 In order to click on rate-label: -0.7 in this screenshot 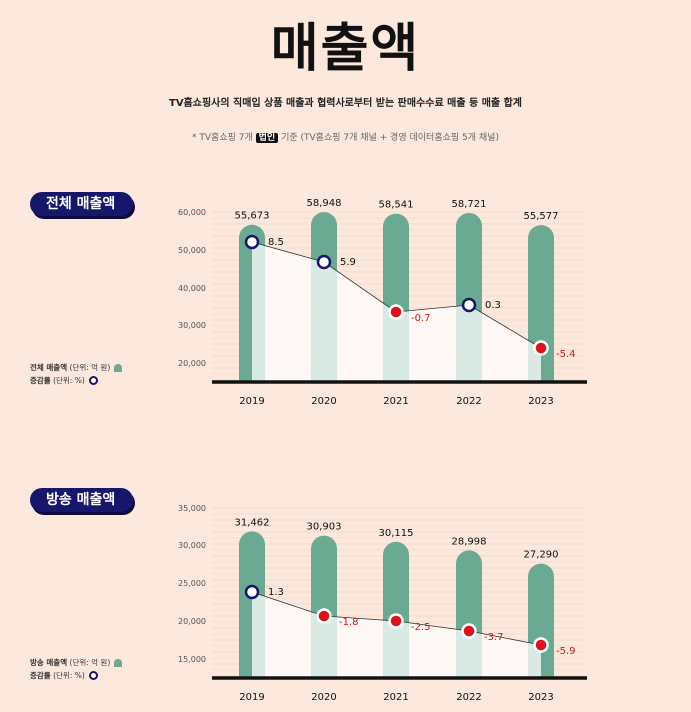, I will do `click(421, 318)`.